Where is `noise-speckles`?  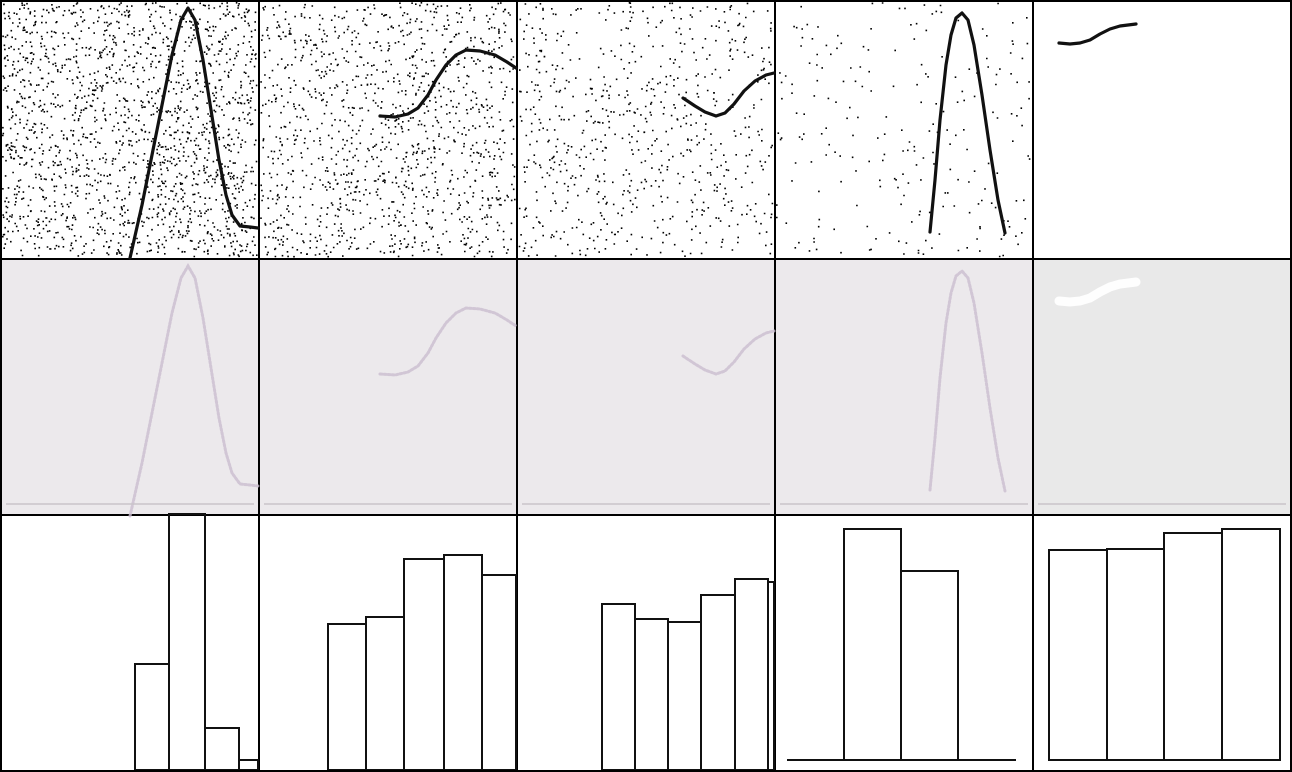 noise-speckles is located at coordinates (129, 130).